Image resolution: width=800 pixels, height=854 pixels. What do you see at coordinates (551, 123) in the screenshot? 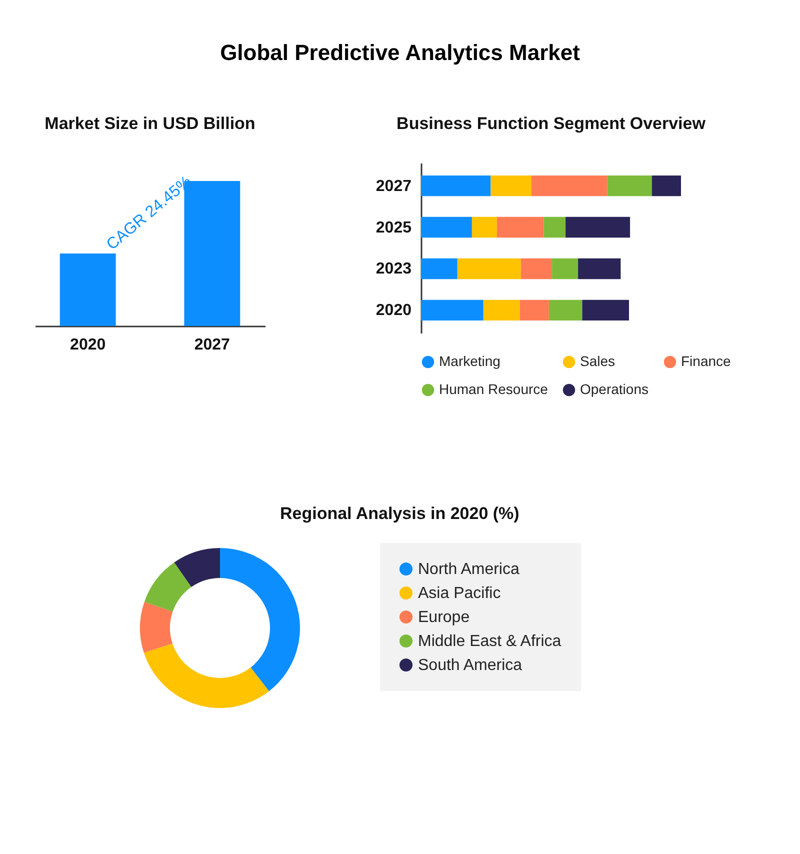
I see `chart-title: Business Function Segment Overview` at bounding box center [551, 123].